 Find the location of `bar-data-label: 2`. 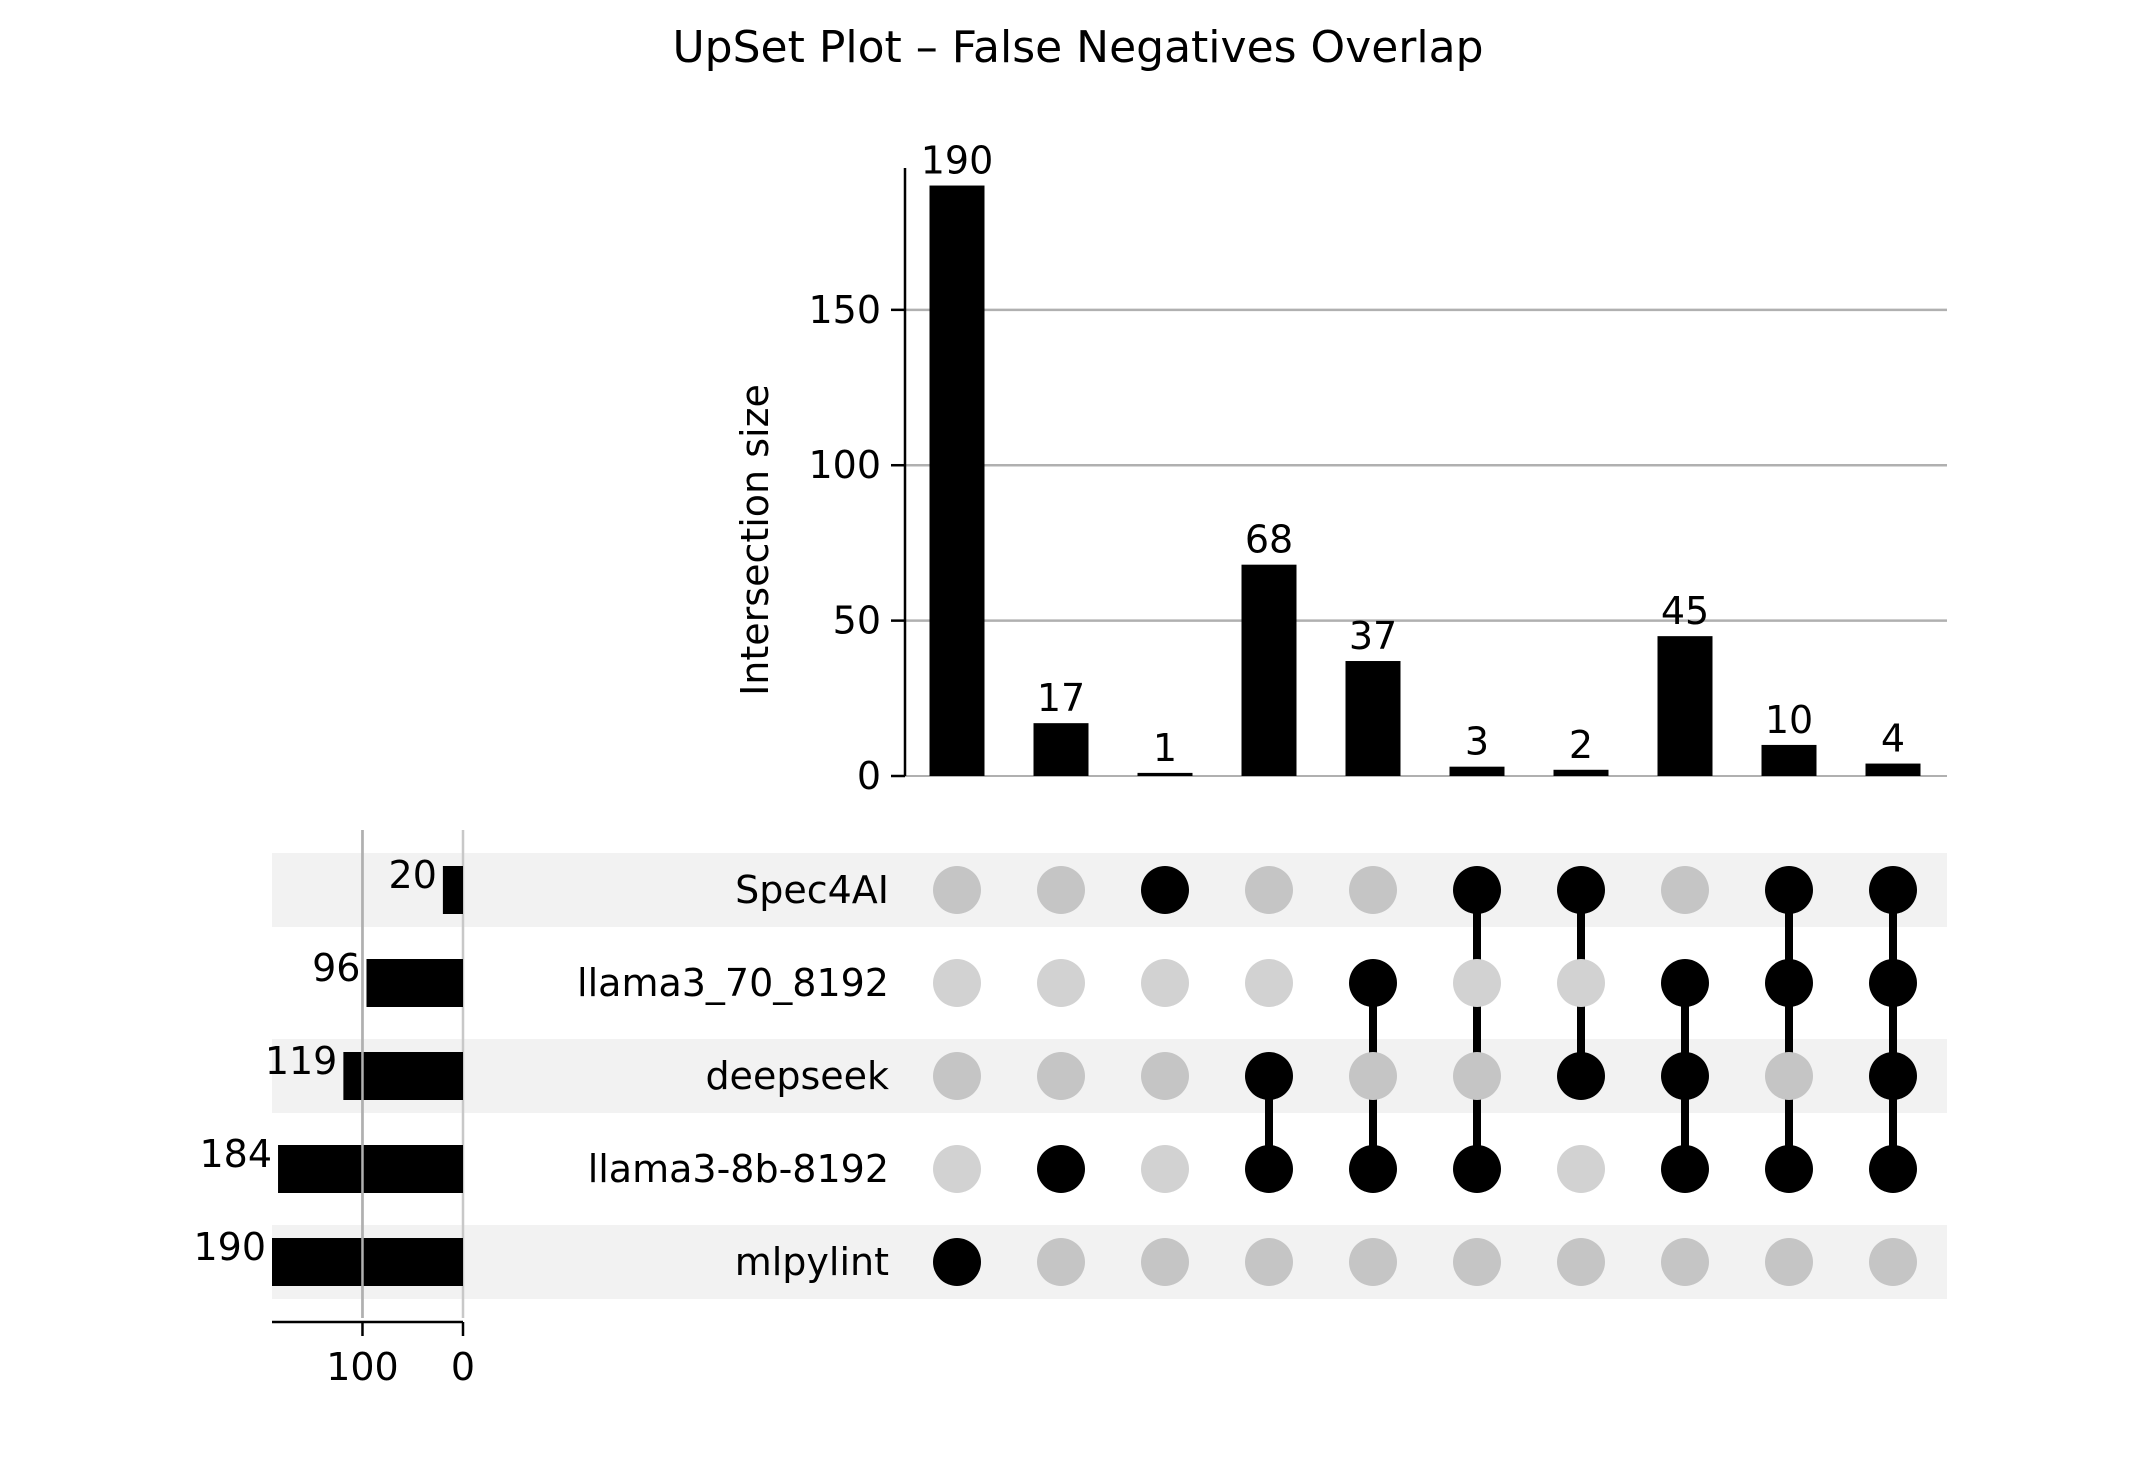

bar-data-label: 2 is located at coordinates (1581, 745).